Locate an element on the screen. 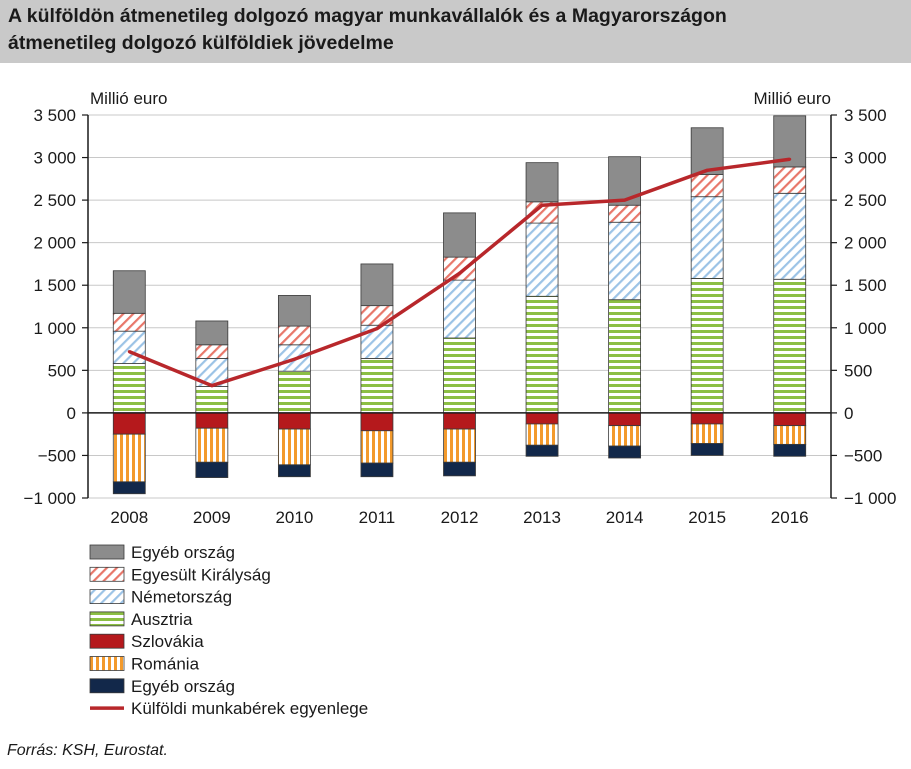  legend-item-nemetorszag-positive: Németország is located at coordinates (160, 597).